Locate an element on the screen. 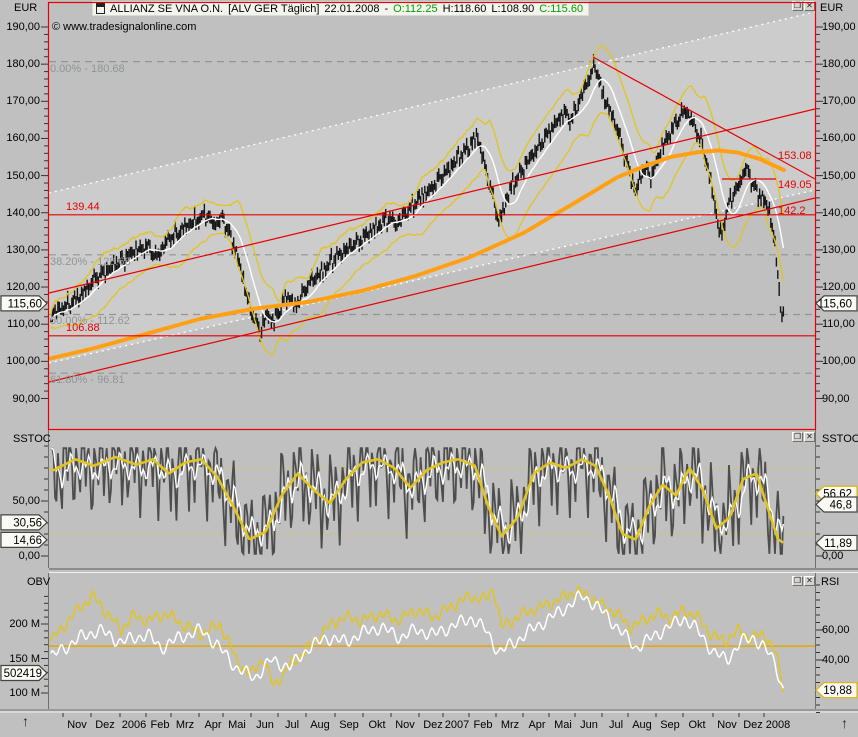 This screenshot has width=858, height=737. rsi-value-tag: 19,88 is located at coordinates (836, 690).